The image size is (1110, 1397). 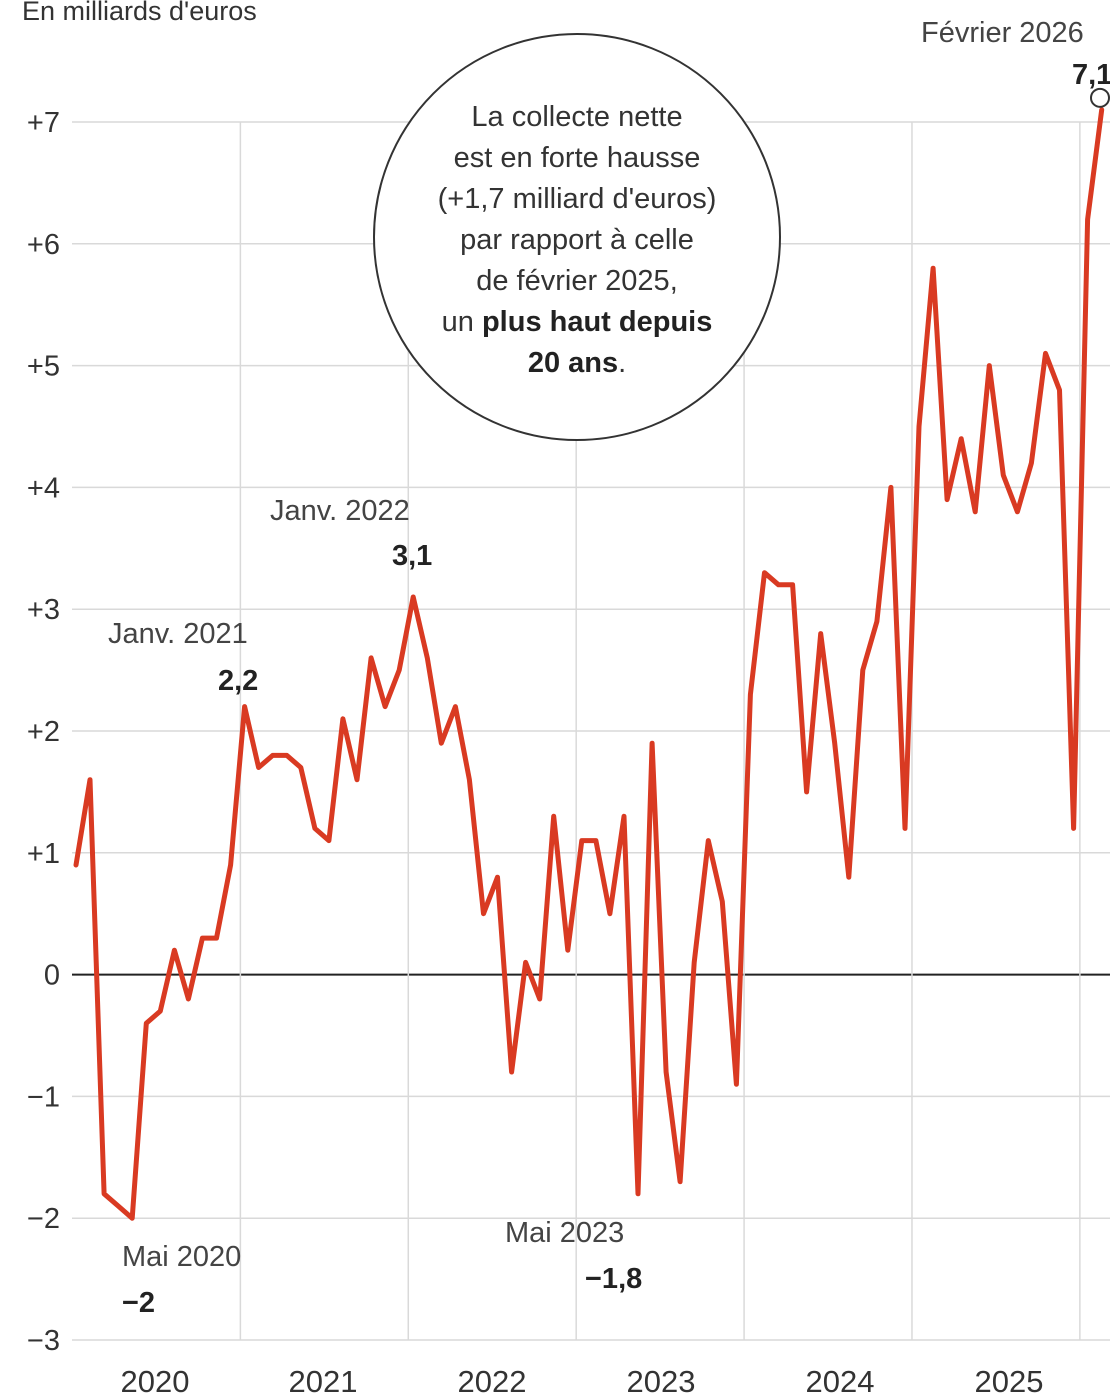 I want to click on annotation-may2023-label: Mai 2023, so click(x=564, y=1233).